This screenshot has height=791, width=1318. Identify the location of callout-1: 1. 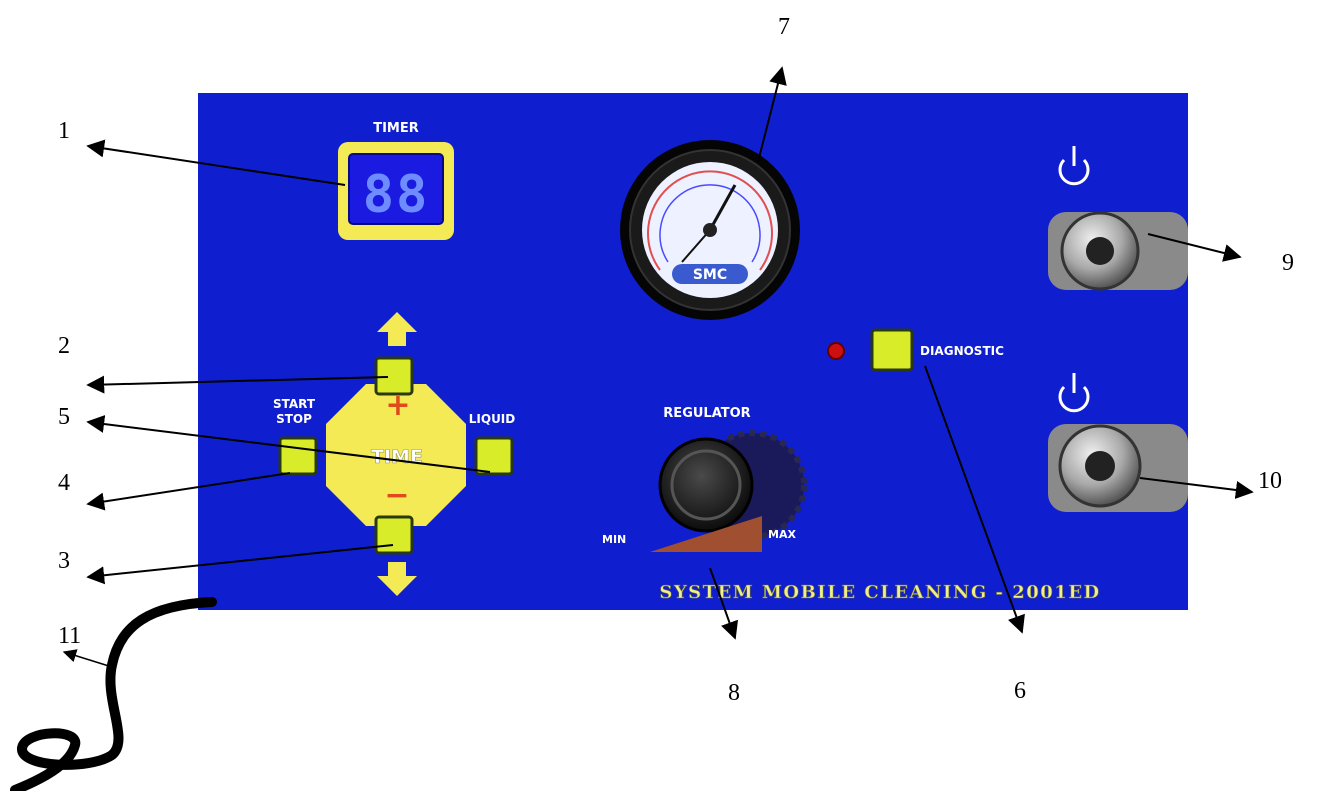
(64, 131).